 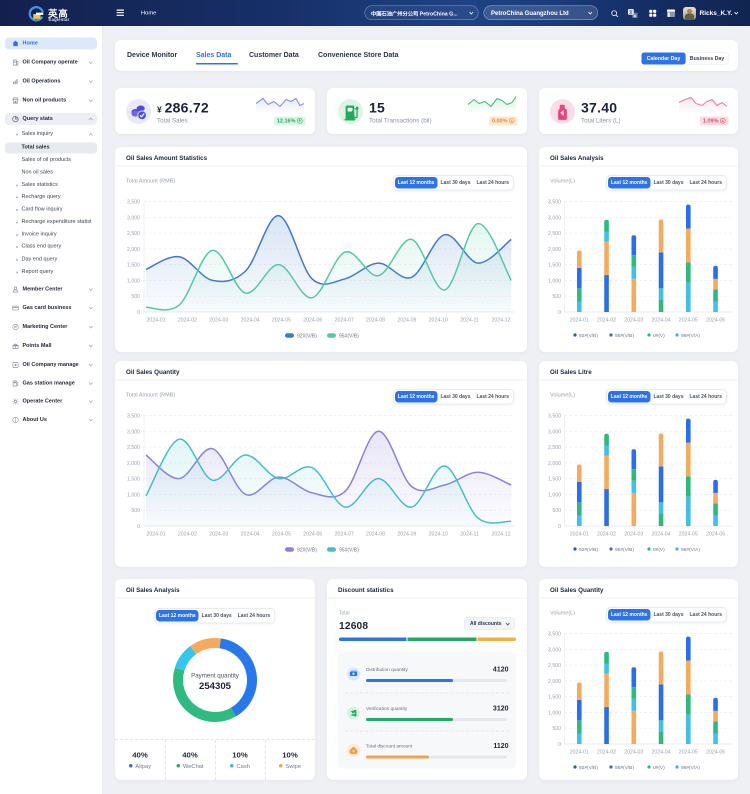 I want to click on svg-text: 文, so click(x=631, y=11).